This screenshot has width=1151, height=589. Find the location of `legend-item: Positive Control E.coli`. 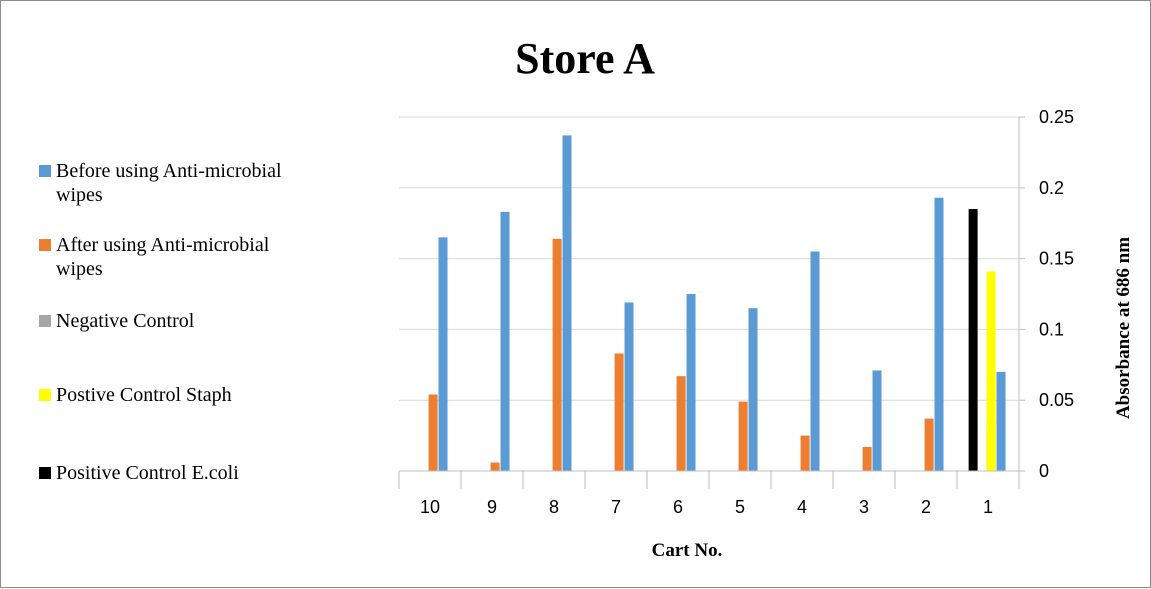

legend-item: Positive Control E.coli is located at coordinates (139, 473).